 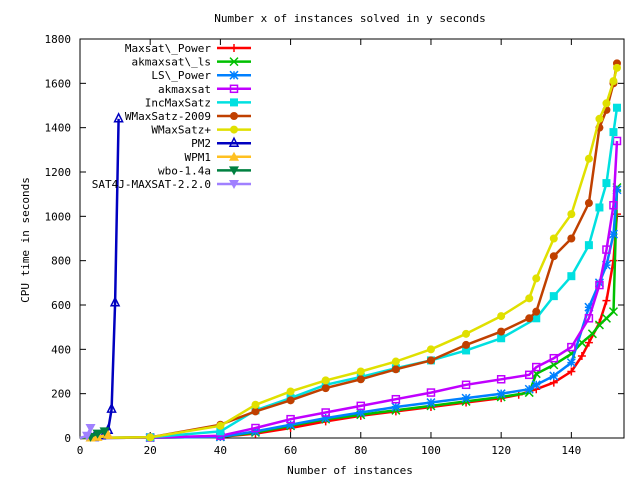 What do you see at coordinates (61, 349) in the screenshot?
I see `y-tick-label: 400` at bounding box center [61, 349].